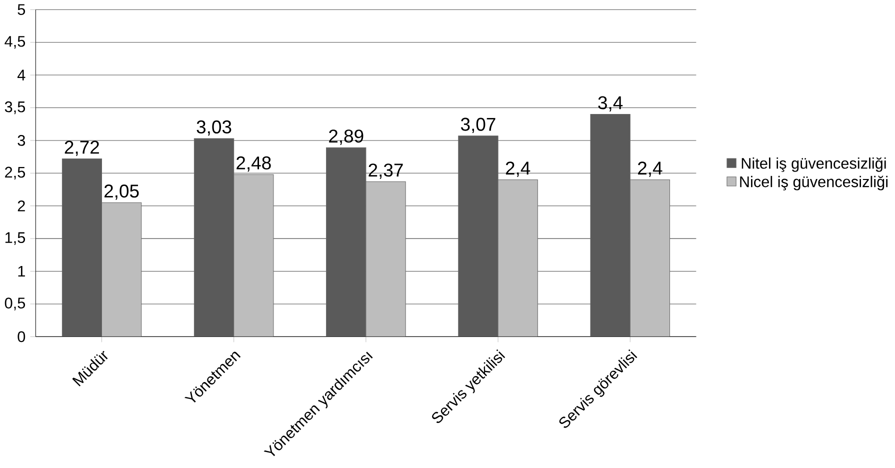  What do you see at coordinates (814, 183) in the screenshot?
I see `legend-label: Nicel iş güvencesizliği` at bounding box center [814, 183].